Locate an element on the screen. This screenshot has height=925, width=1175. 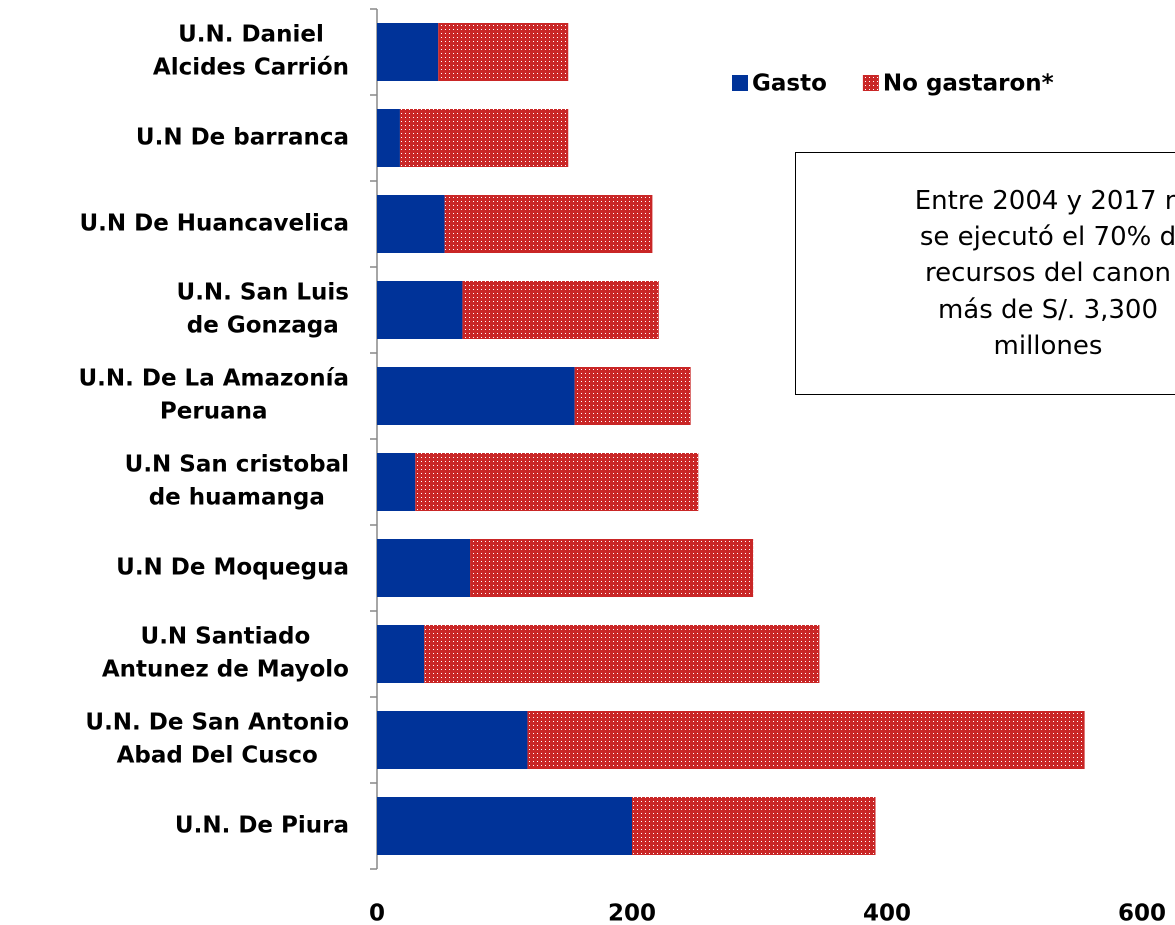
x-tick-label: 600 is located at coordinates (1142, 913).